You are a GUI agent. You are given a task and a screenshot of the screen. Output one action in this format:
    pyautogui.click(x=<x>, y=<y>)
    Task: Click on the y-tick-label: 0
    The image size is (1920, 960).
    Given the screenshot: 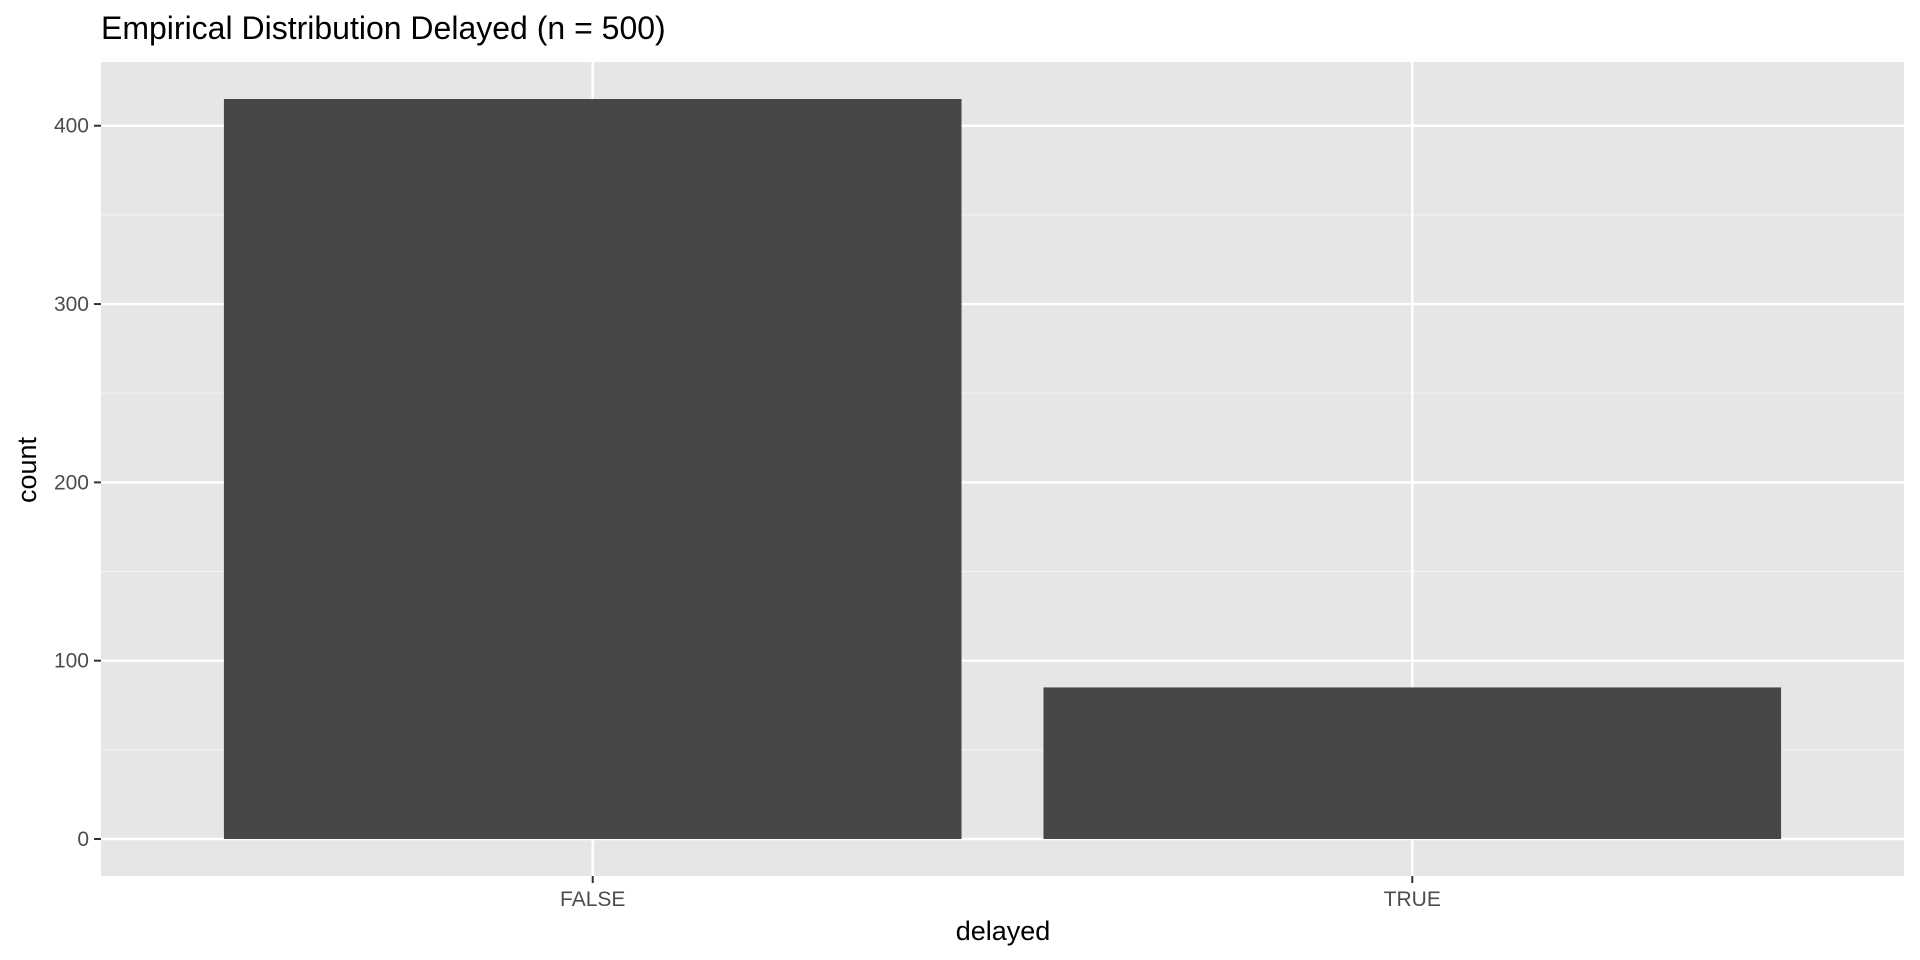 What is the action you would take?
    pyautogui.click(x=83, y=839)
    